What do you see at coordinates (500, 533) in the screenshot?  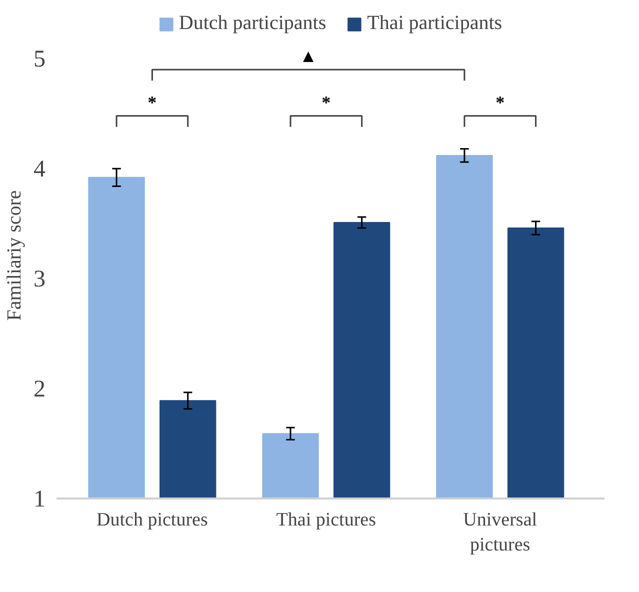 I see `x-tick-label: Universal pictures` at bounding box center [500, 533].